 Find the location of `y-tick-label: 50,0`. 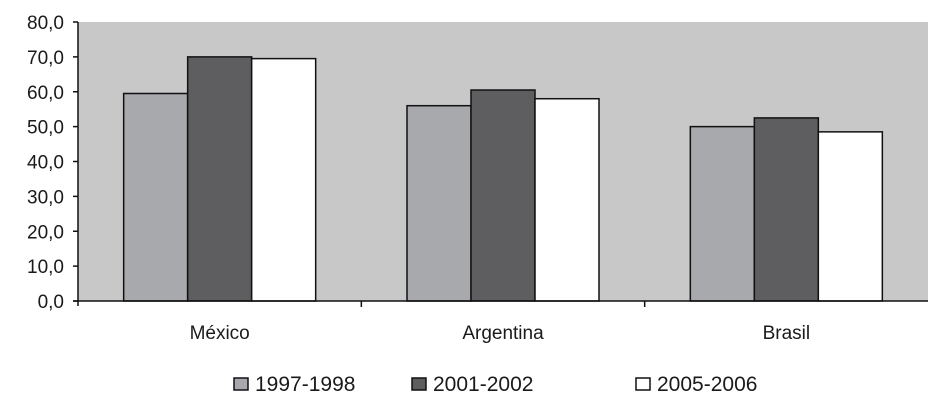

y-tick-label: 50,0 is located at coordinates (45, 128).